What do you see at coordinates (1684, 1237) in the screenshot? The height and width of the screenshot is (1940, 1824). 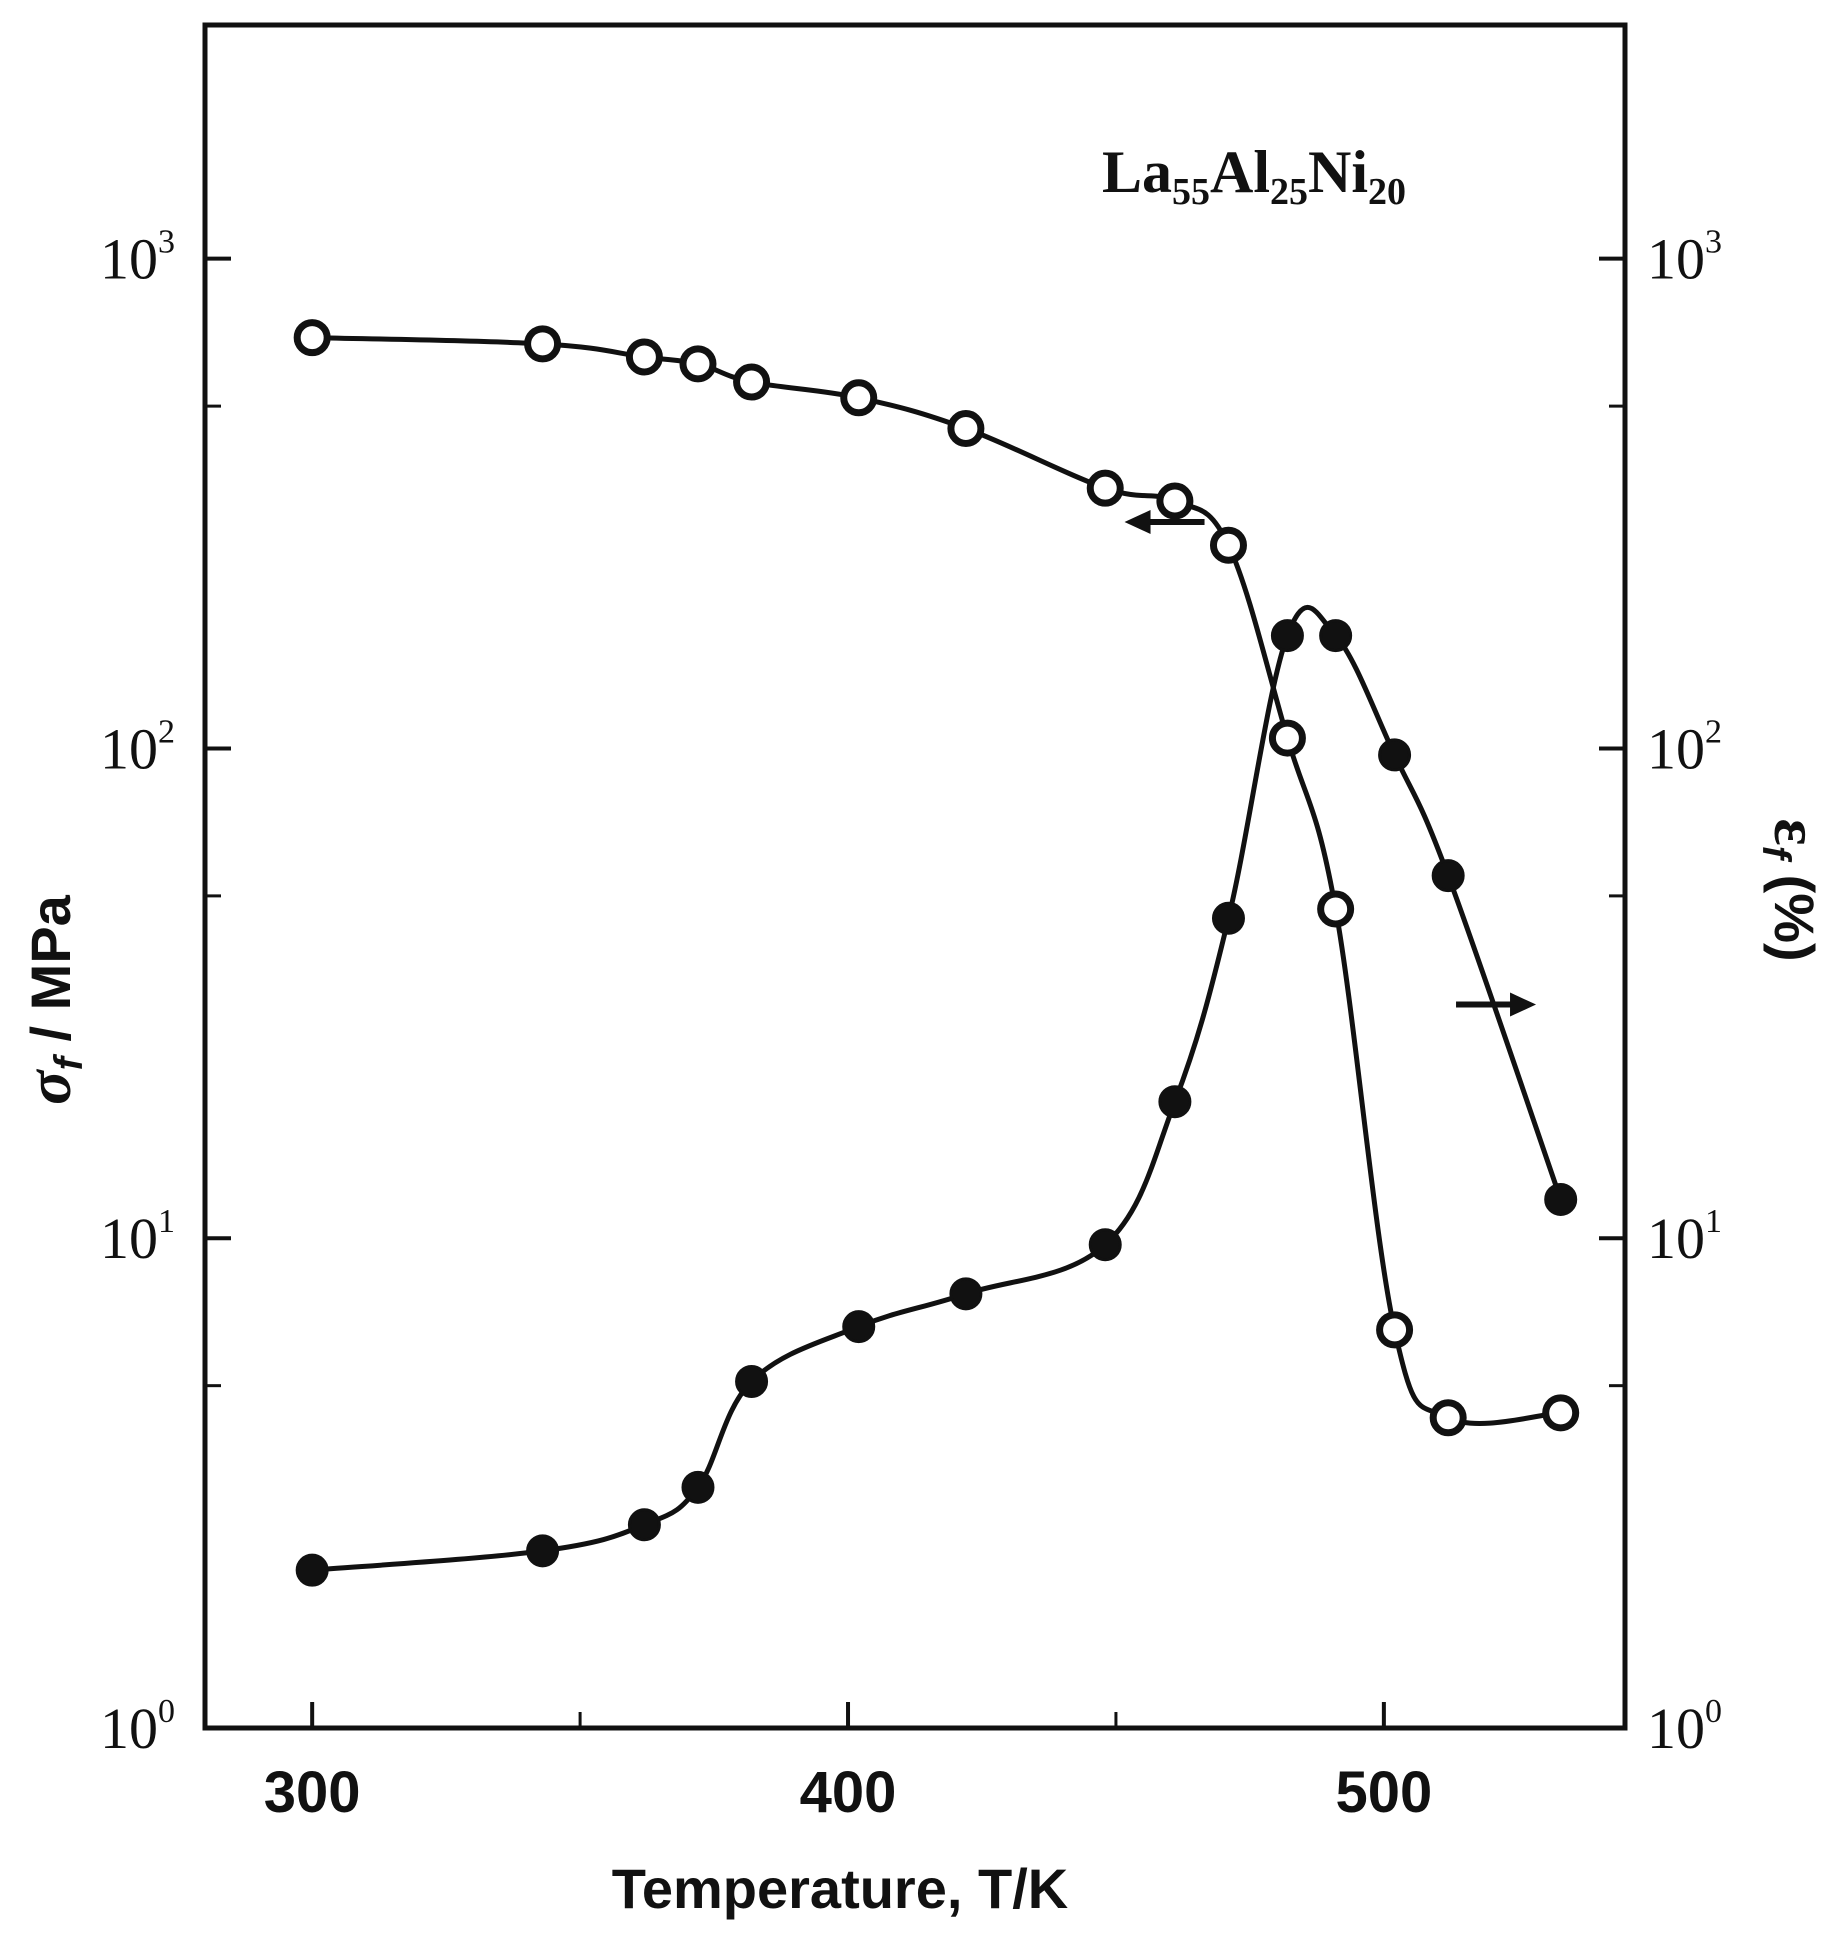 I see `y-right-tick-label-10: 10¹` at bounding box center [1684, 1237].